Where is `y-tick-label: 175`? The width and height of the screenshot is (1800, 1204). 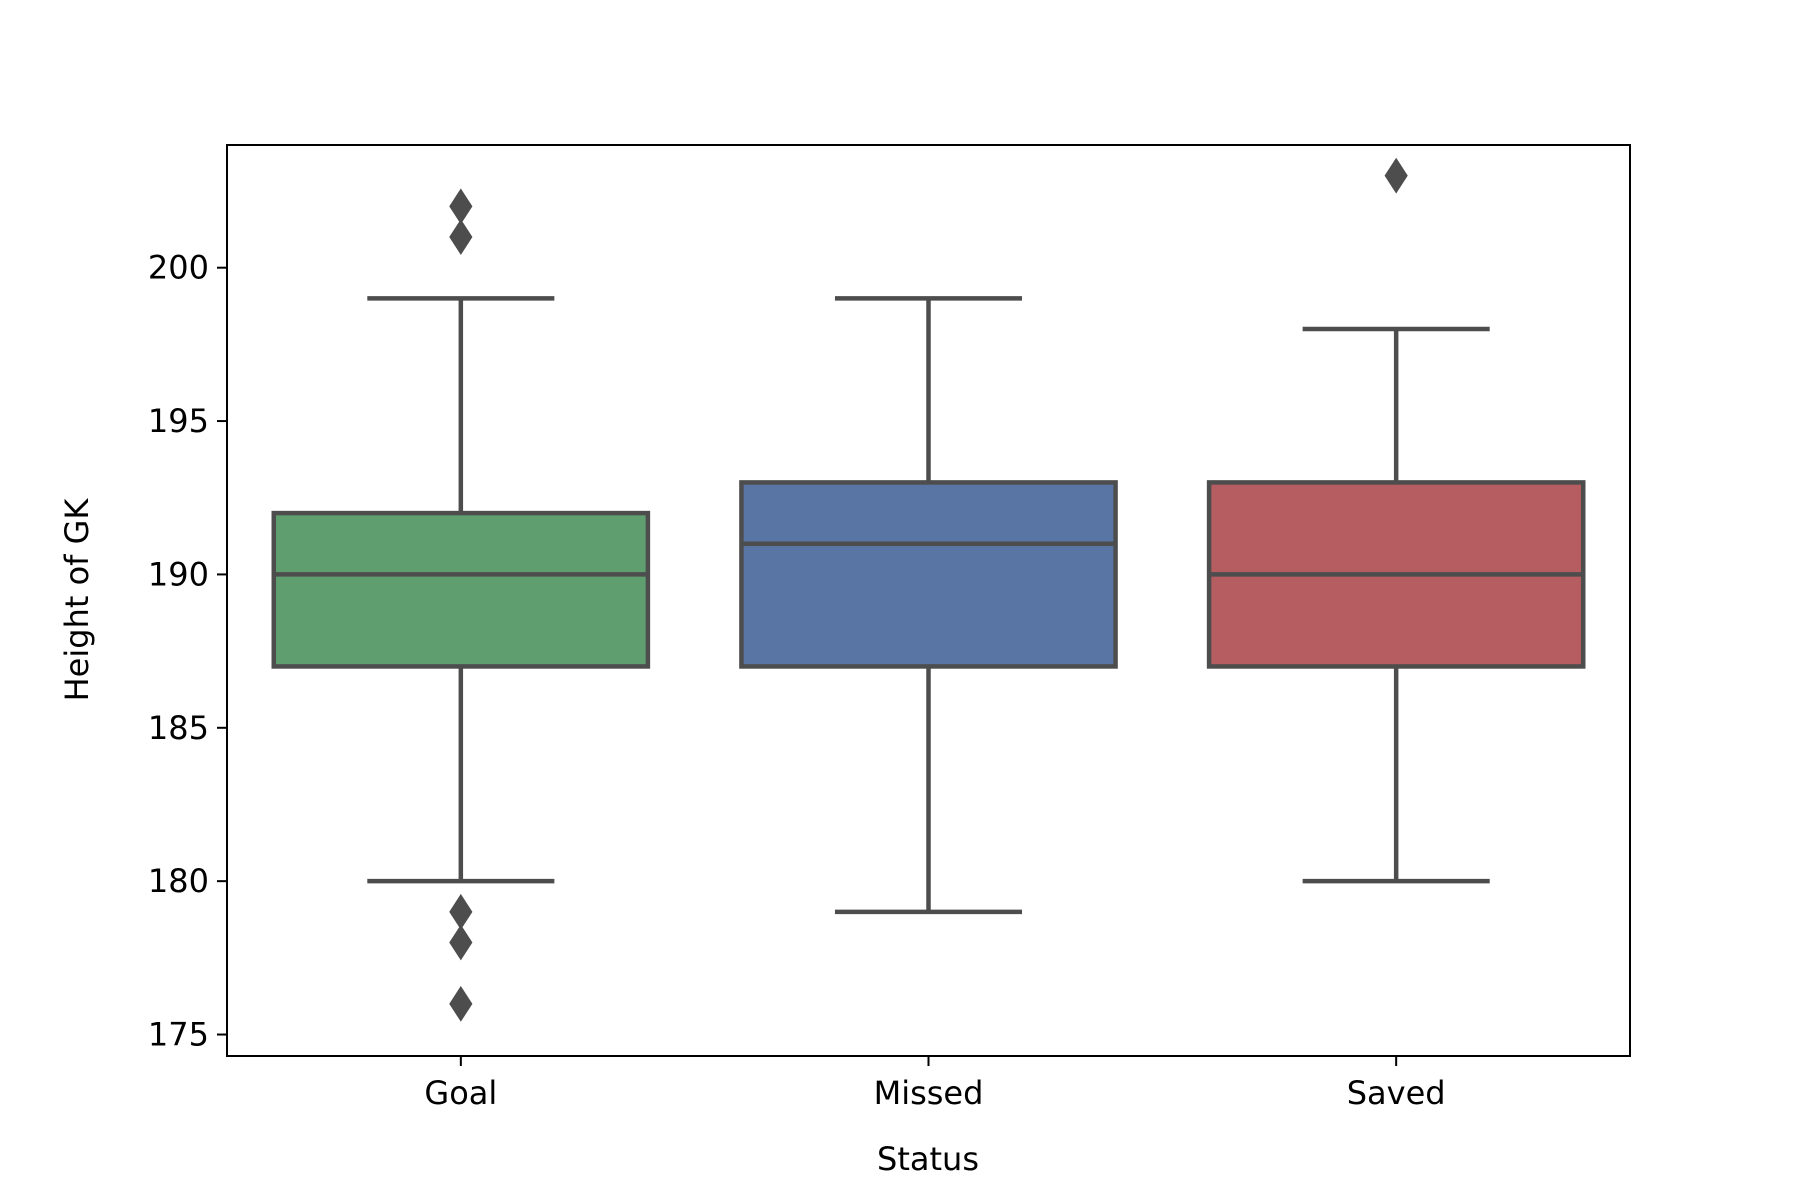
y-tick-label: 175 is located at coordinates (178, 1035).